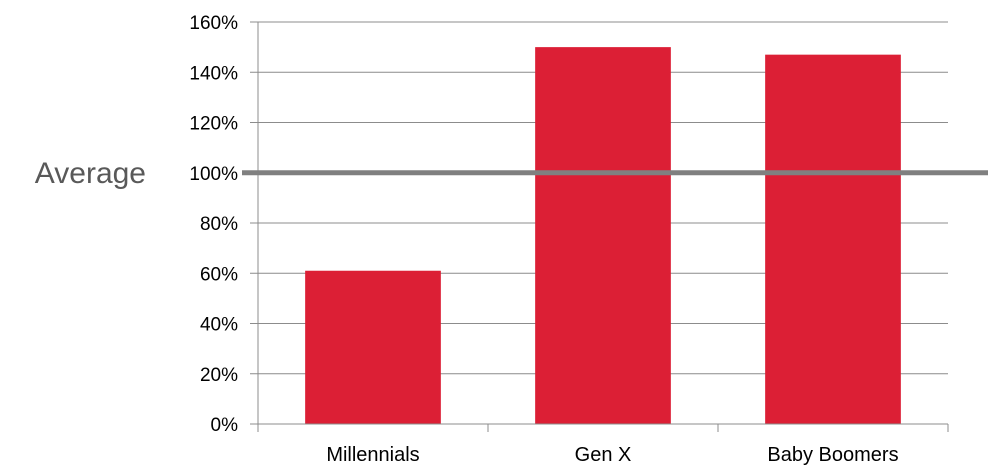 The image size is (988, 469). Describe the element at coordinates (219, 224) in the screenshot. I see `y-tick-label: 80%` at that location.